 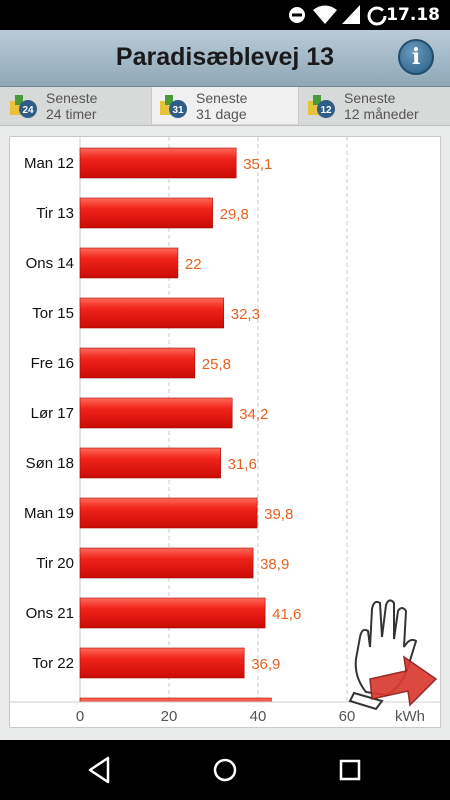 What do you see at coordinates (325, 14) in the screenshot?
I see `wifi-icon` at bounding box center [325, 14].